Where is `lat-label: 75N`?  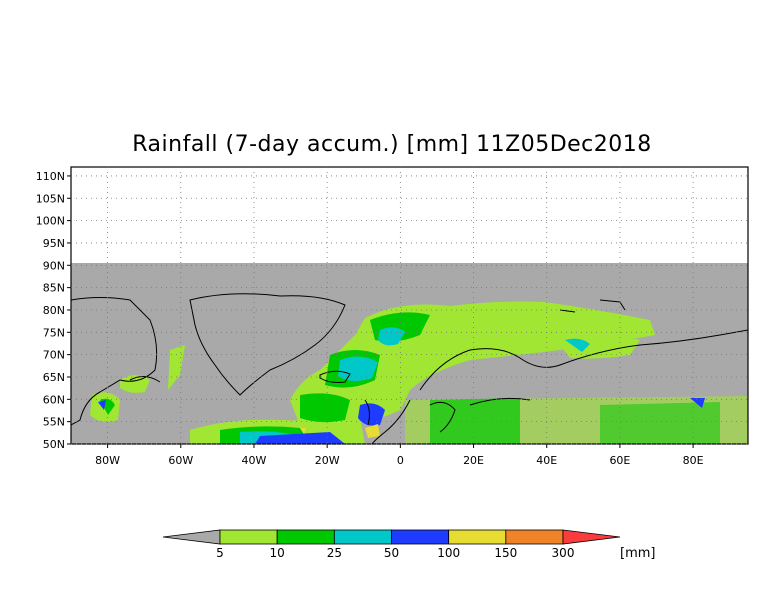
lat-label: 75N is located at coordinates (54, 332).